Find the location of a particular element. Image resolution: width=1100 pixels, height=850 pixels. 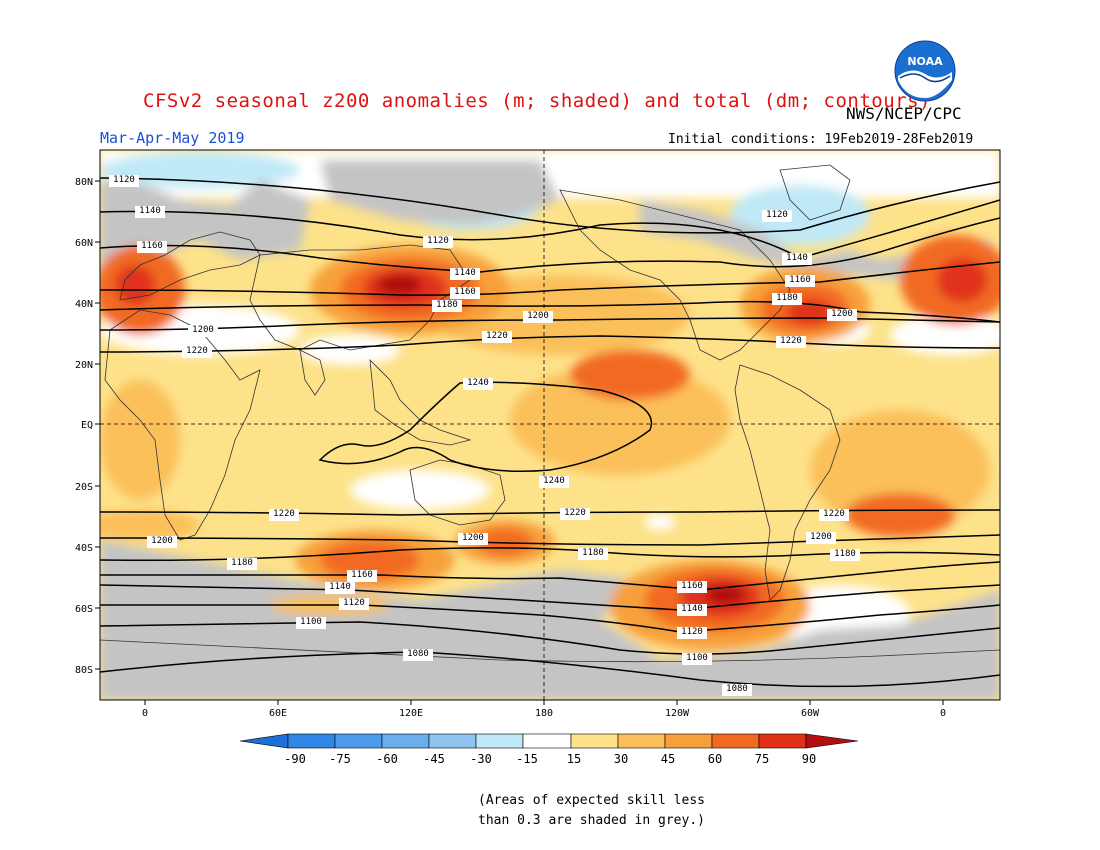

season-label: Mar-Apr-May 2019 is located at coordinates (172, 138).